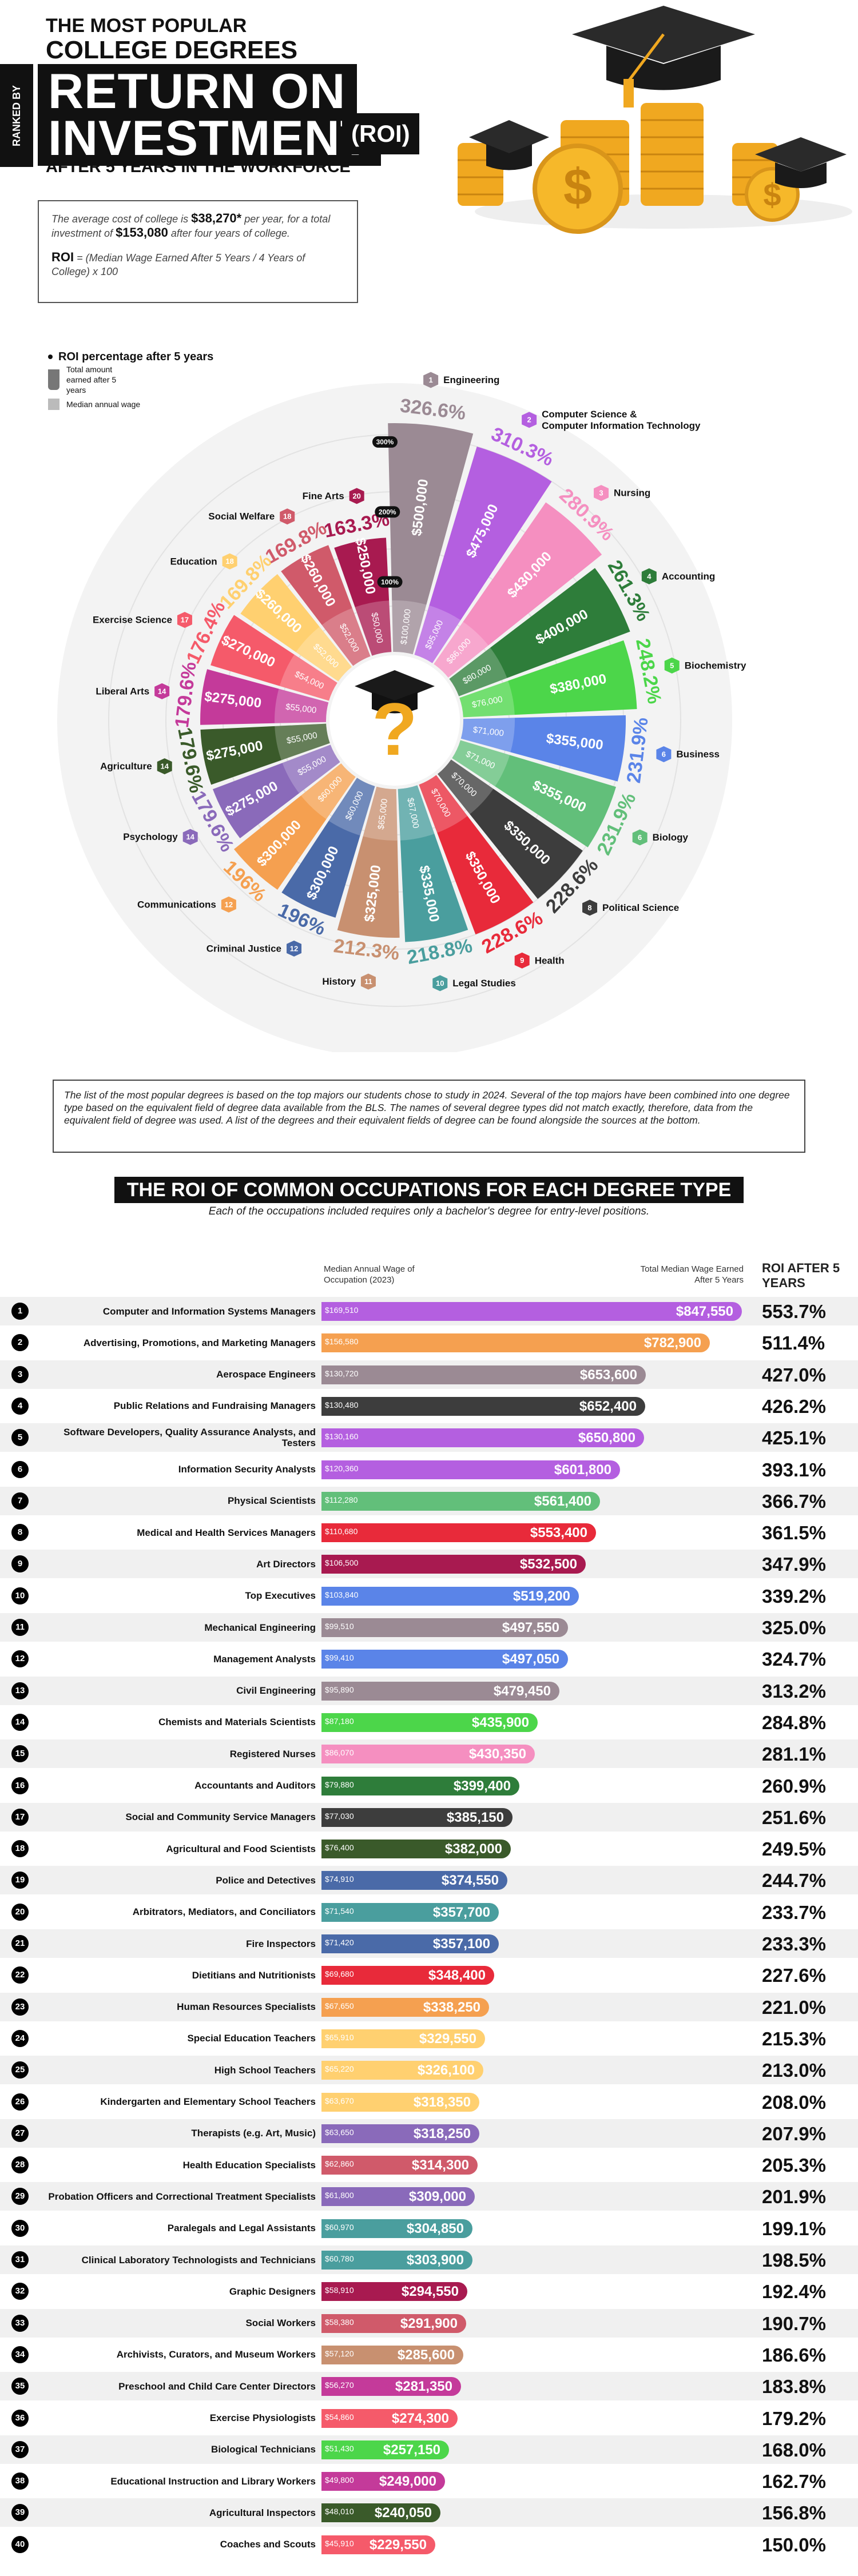 This screenshot has width=858, height=2576. Describe the element at coordinates (794, 1786) in the screenshot. I see `roi-value: 260.9%` at that location.